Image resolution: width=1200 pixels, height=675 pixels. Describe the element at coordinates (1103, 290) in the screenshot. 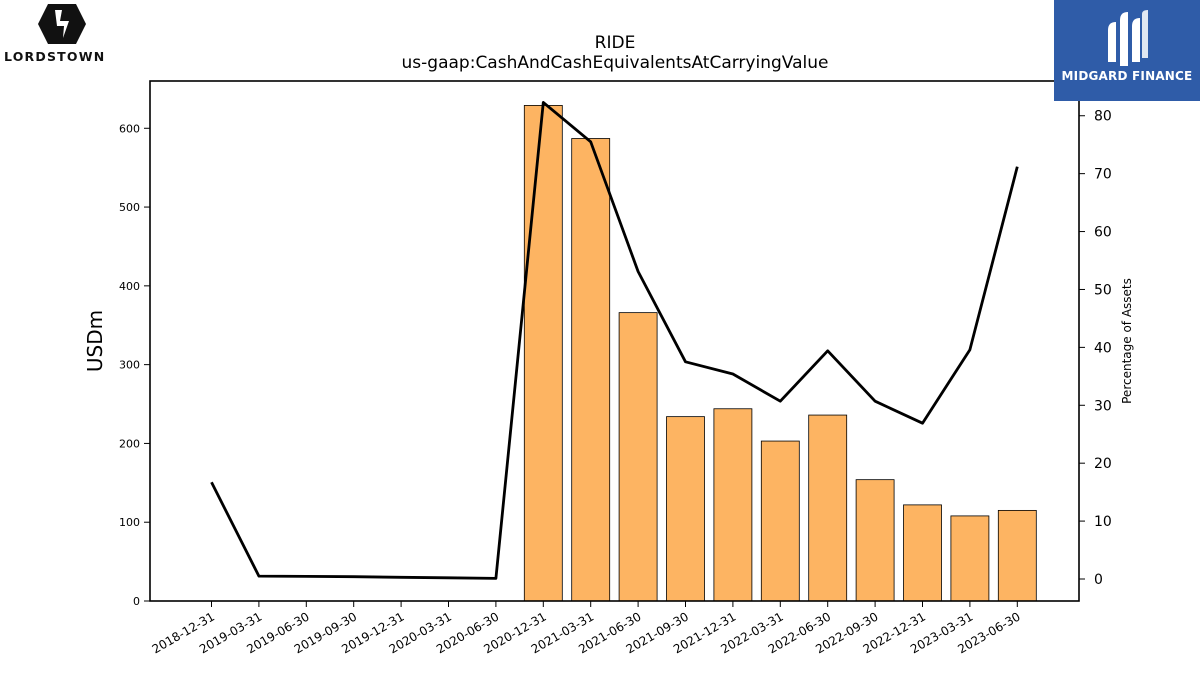

I see `y2-tick-label: 50` at that location.